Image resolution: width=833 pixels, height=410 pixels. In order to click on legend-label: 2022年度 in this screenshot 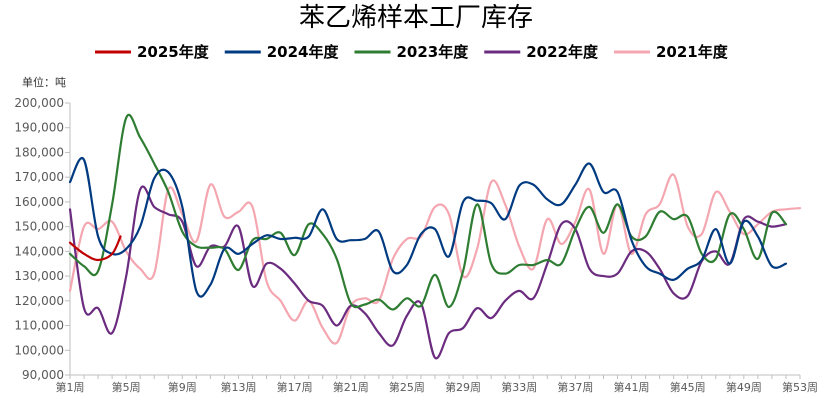, I will do `click(562, 52)`.